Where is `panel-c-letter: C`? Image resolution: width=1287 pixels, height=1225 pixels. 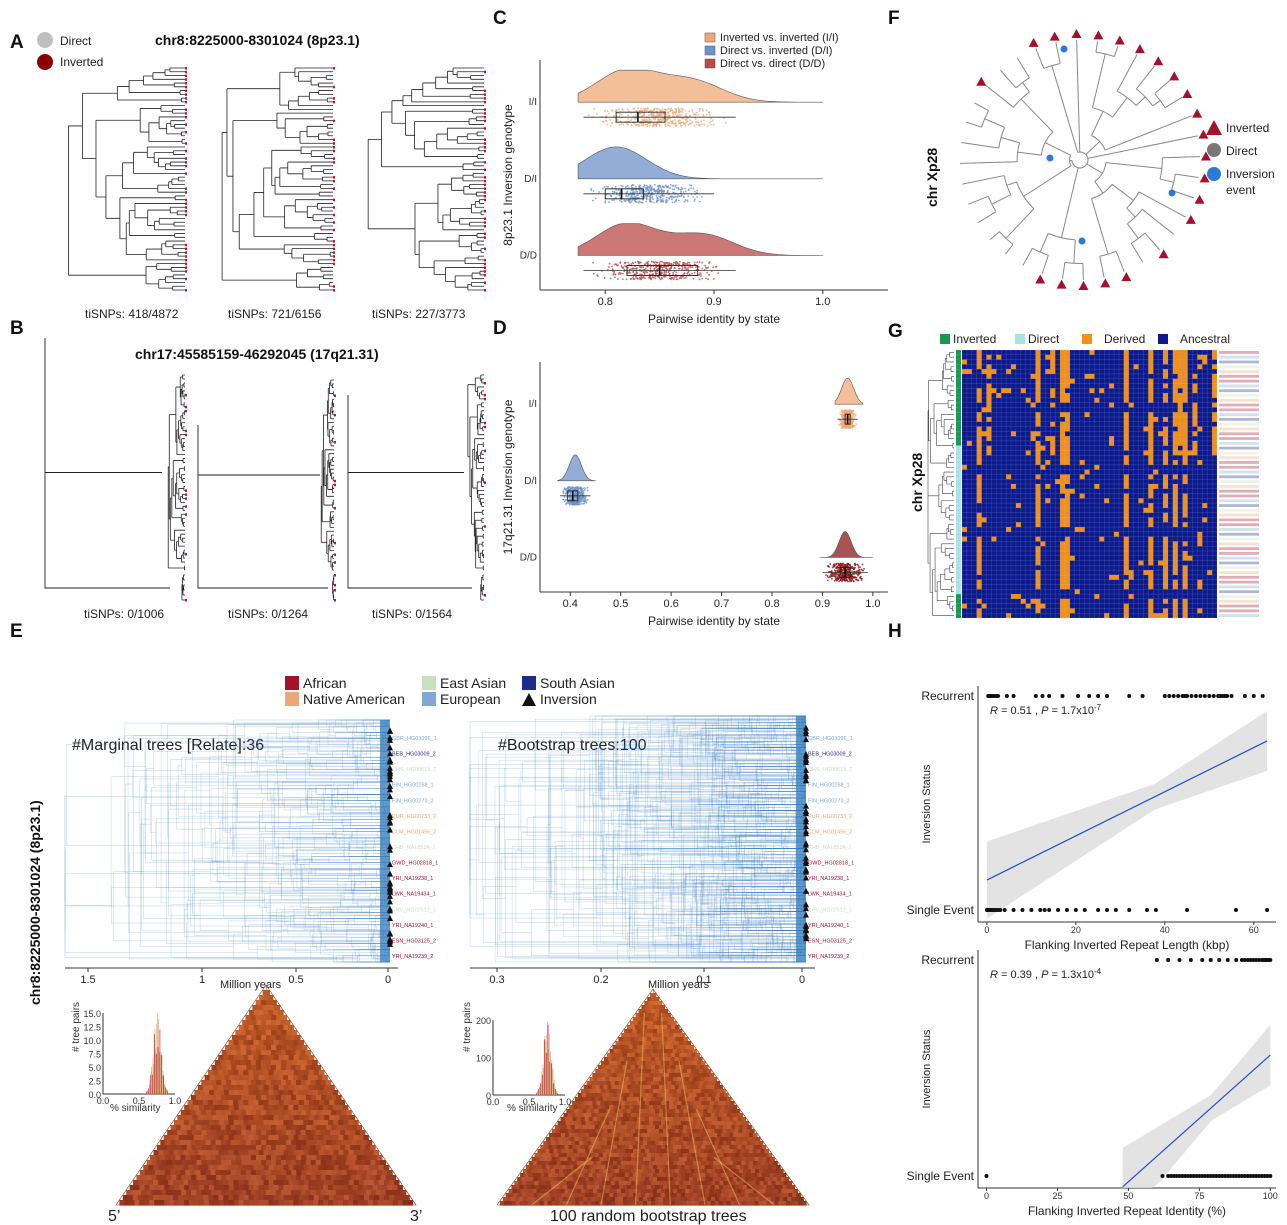
panel-c-letter: C is located at coordinates (500, 18).